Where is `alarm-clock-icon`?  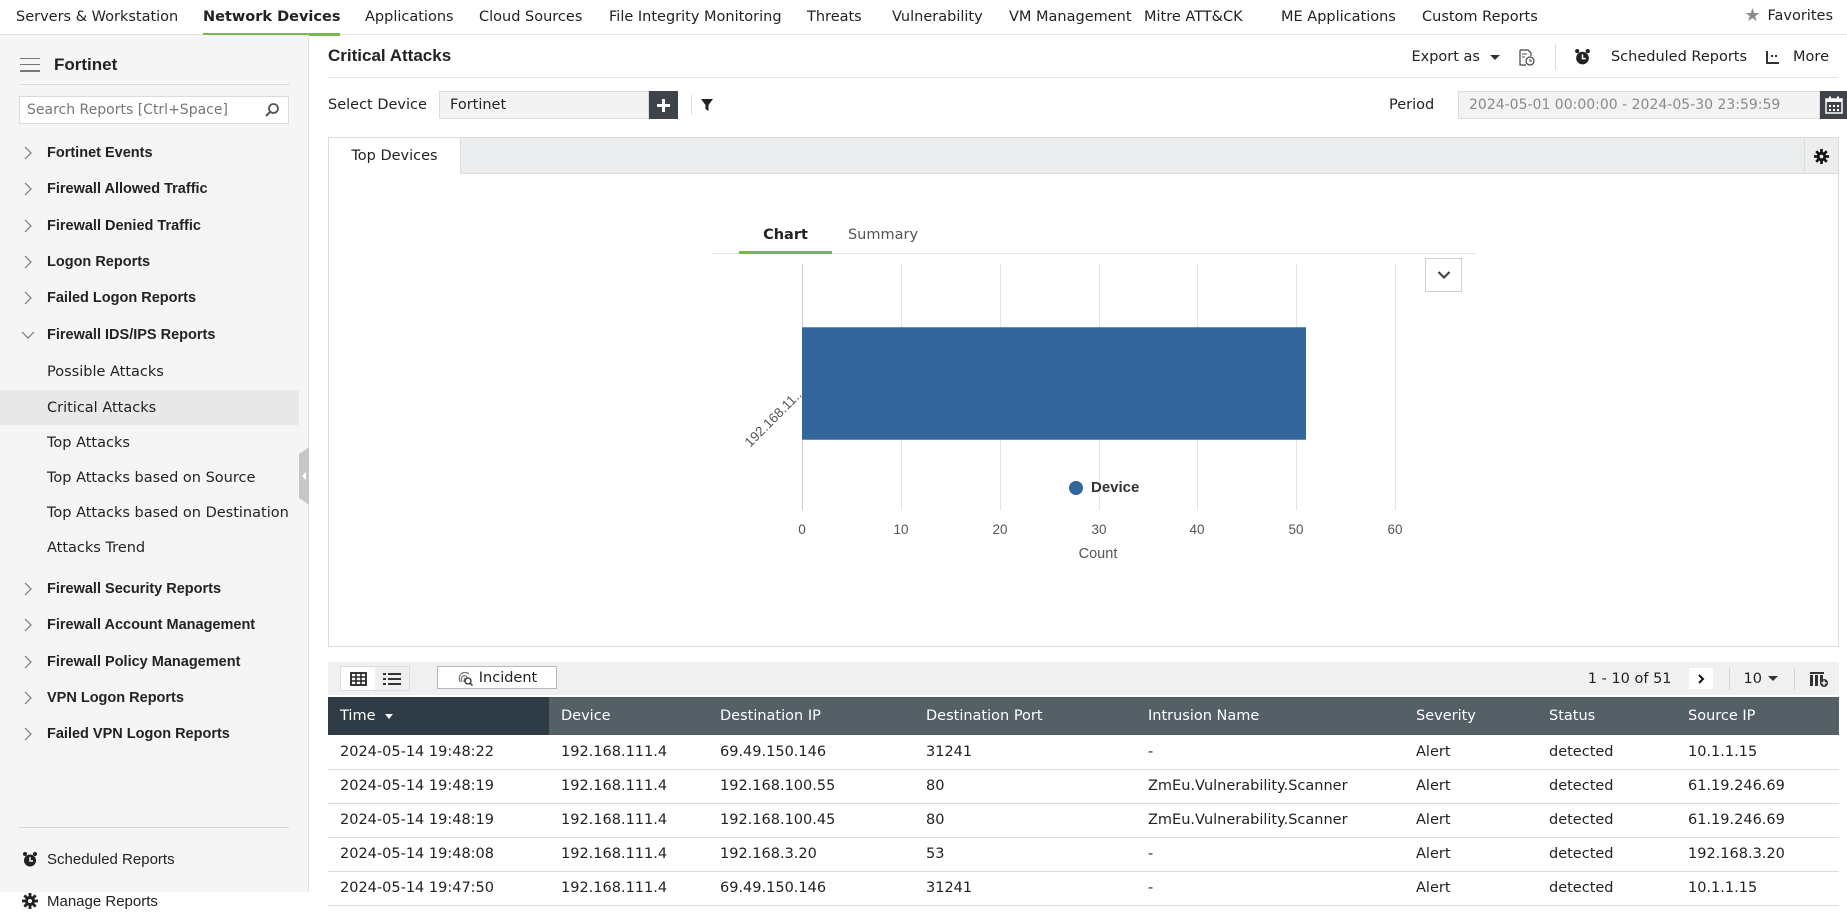
alarm-clock-icon is located at coordinates (30, 858).